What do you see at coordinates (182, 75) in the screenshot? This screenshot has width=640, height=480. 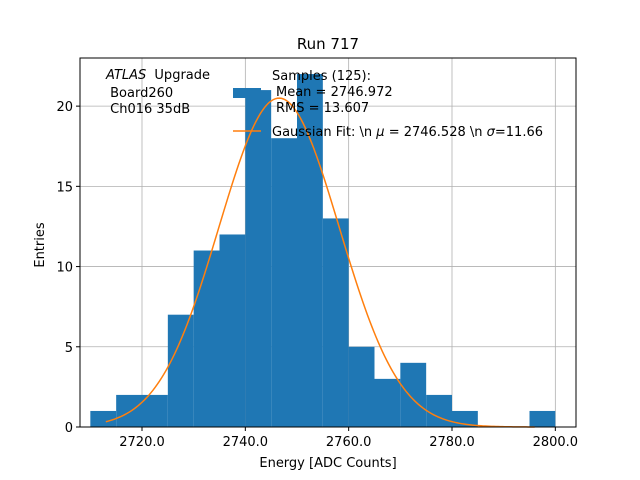 I see `upgrade-label: Upgrade` at bounding box center [182, 75].